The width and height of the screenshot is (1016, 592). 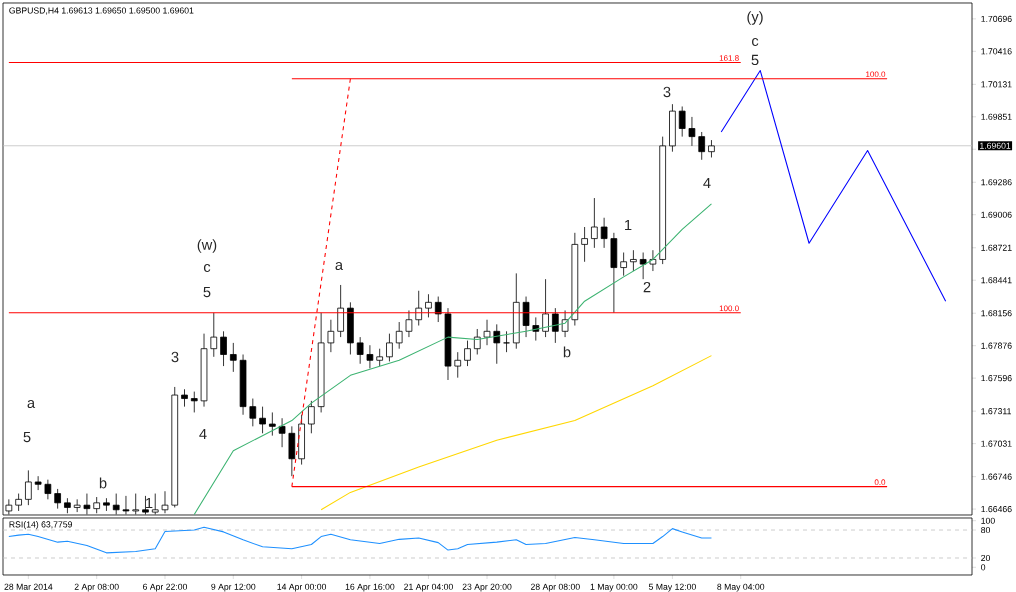 I want to click on x-tick-label: 6 Apr 22:00, so click(x=165, y=587).